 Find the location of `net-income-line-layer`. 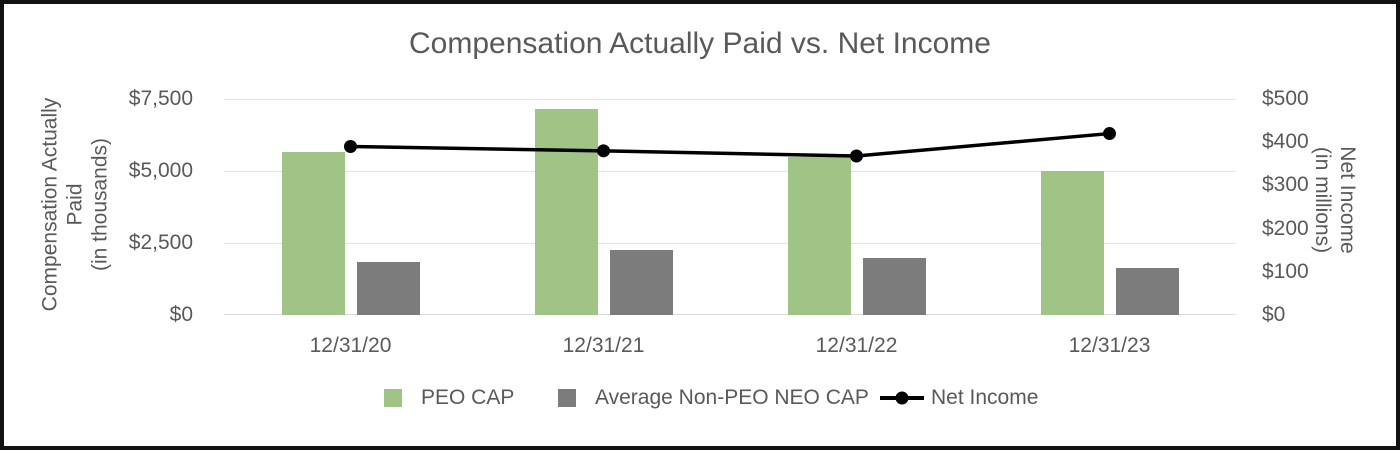

net-income-line-layer is located at coordinates (730, 145).